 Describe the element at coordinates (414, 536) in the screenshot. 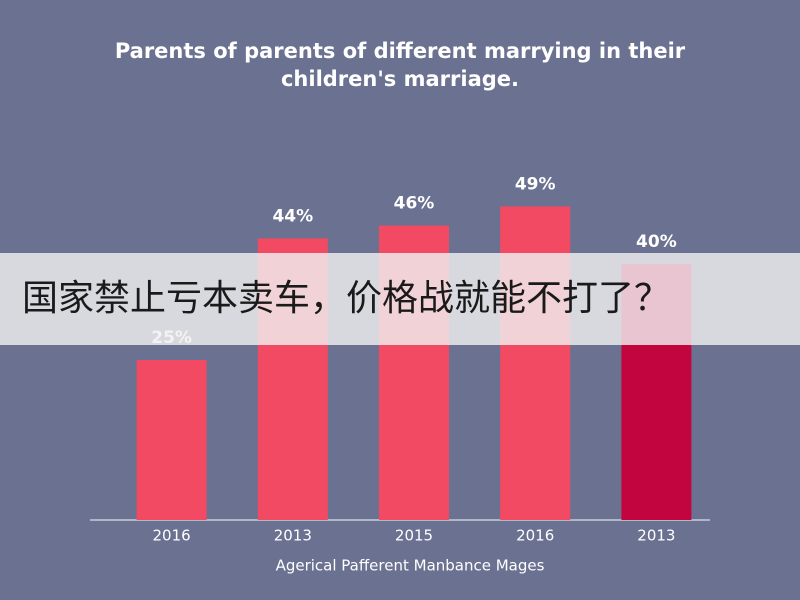

I see `x-tick-label: 2015` at that location.